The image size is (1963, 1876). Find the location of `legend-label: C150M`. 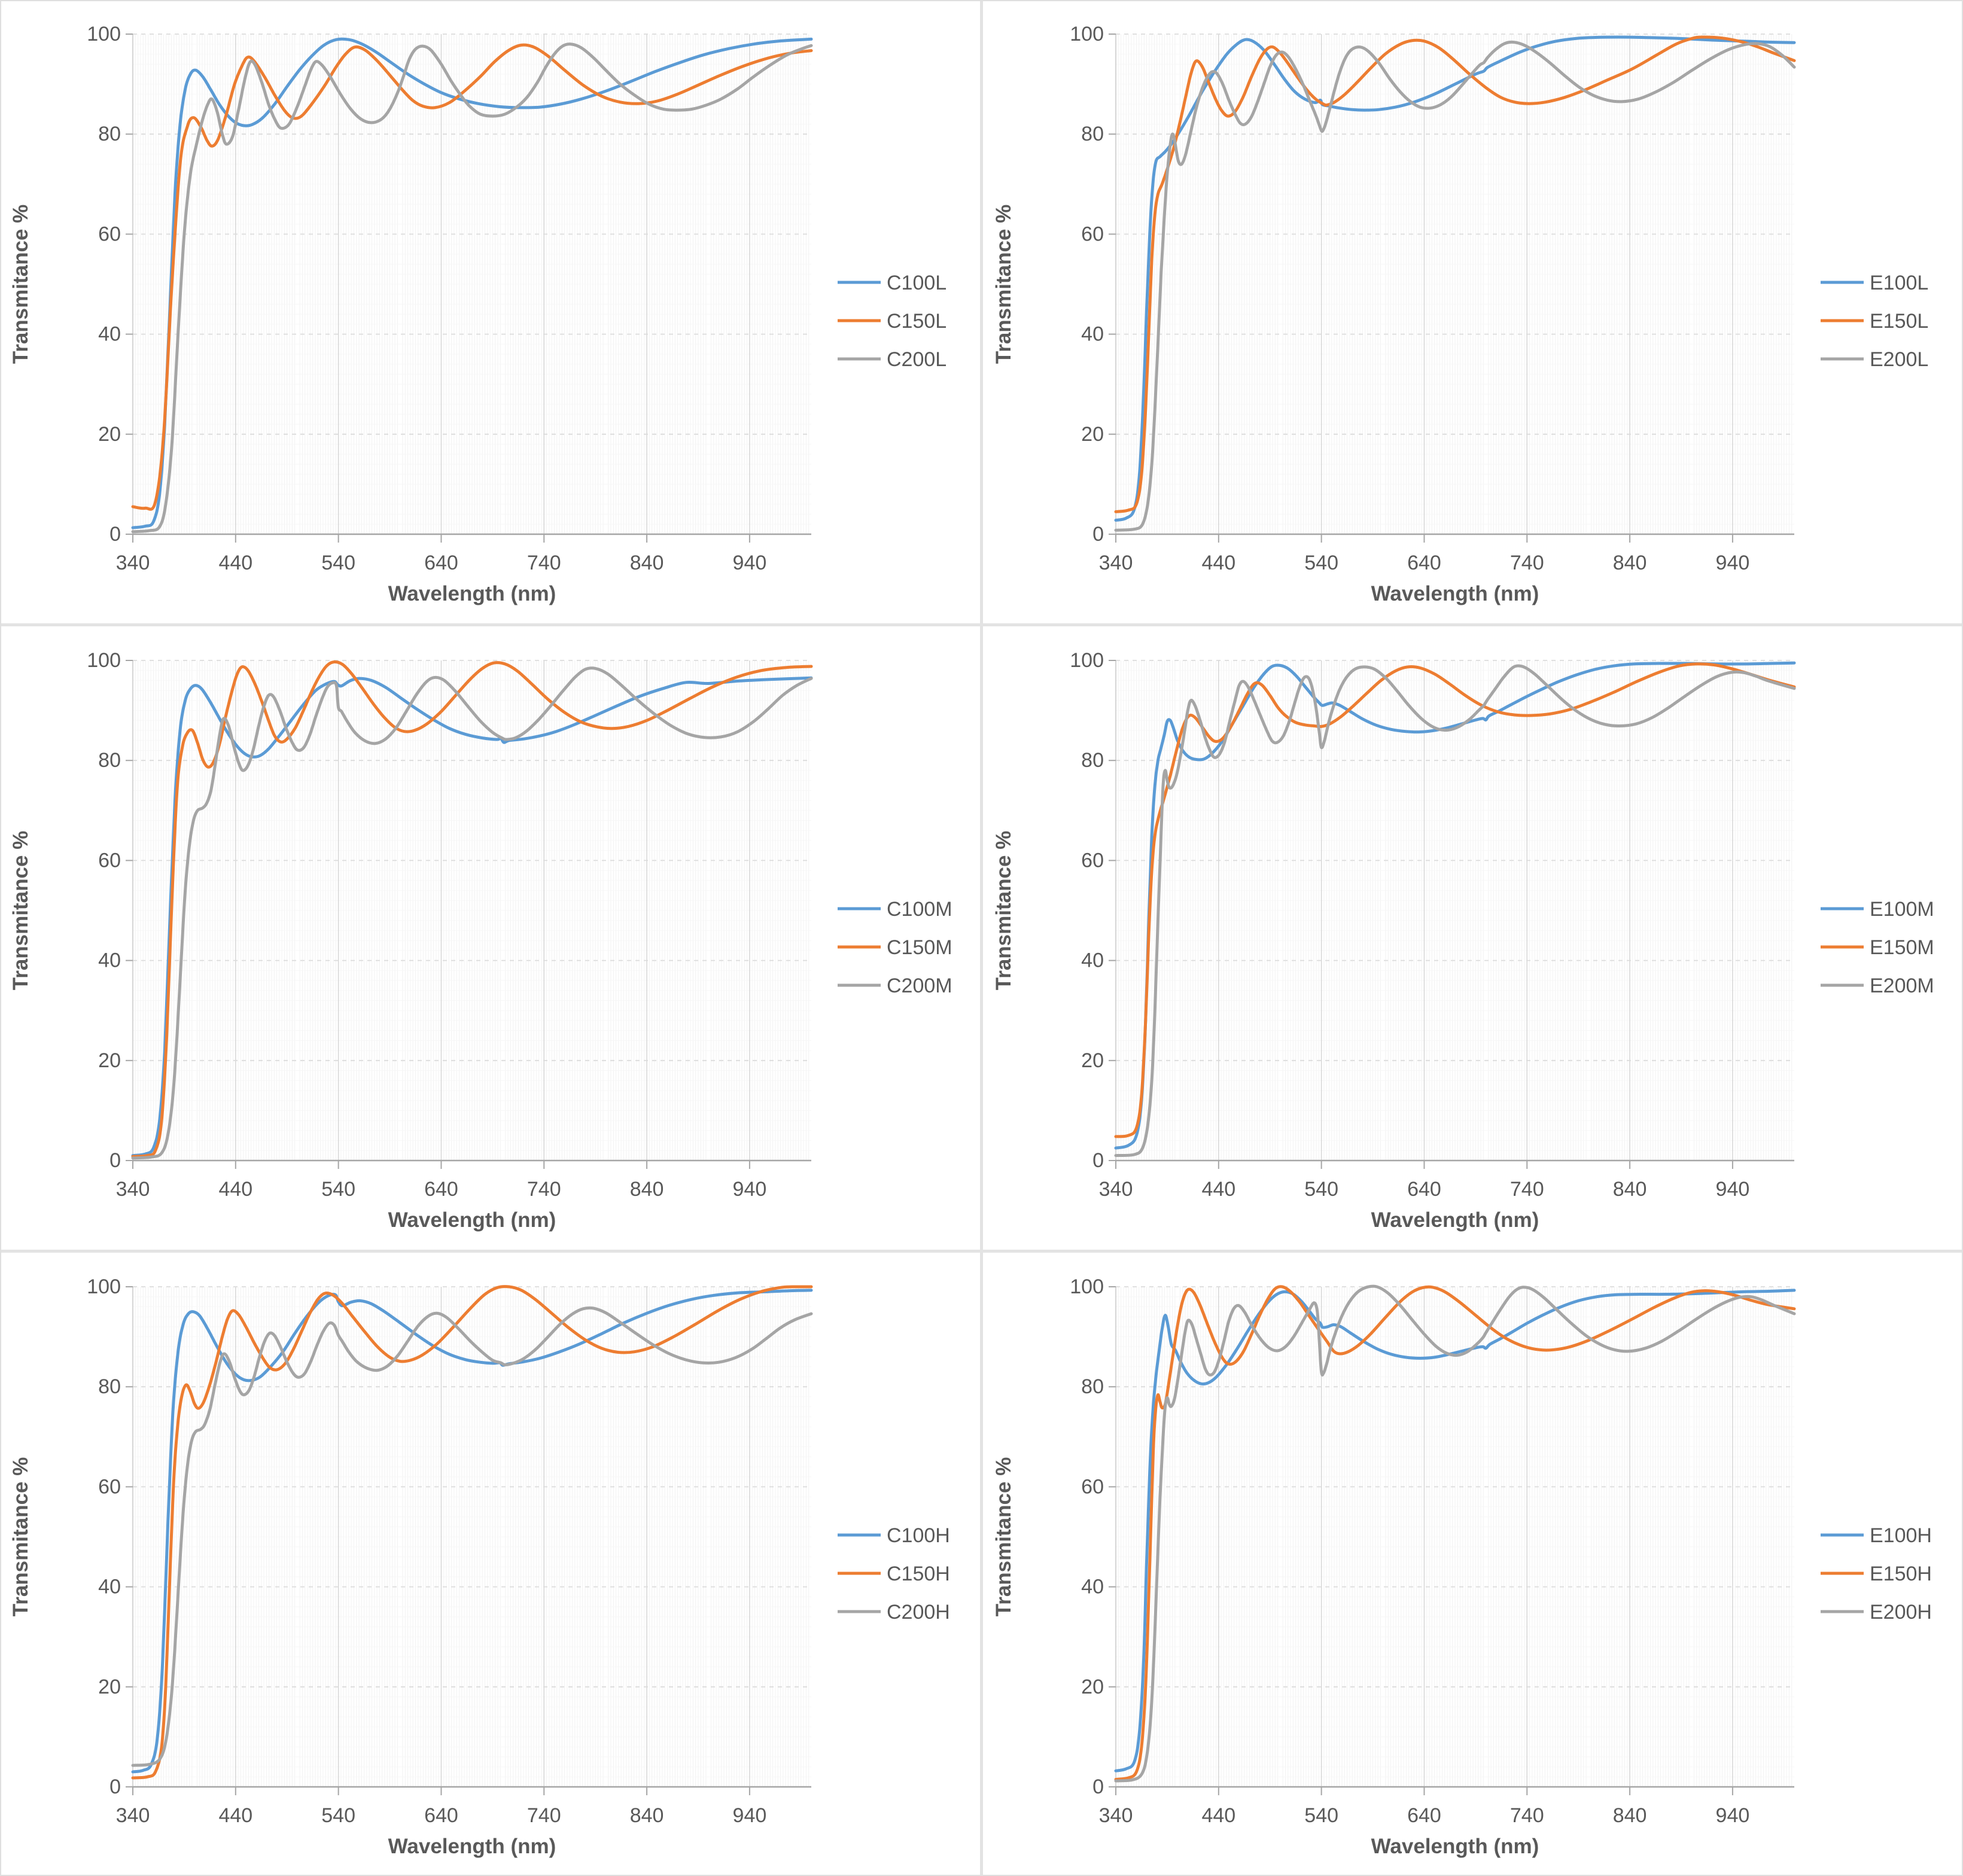

legend-label: C150M is located at coordinates (919, 947).